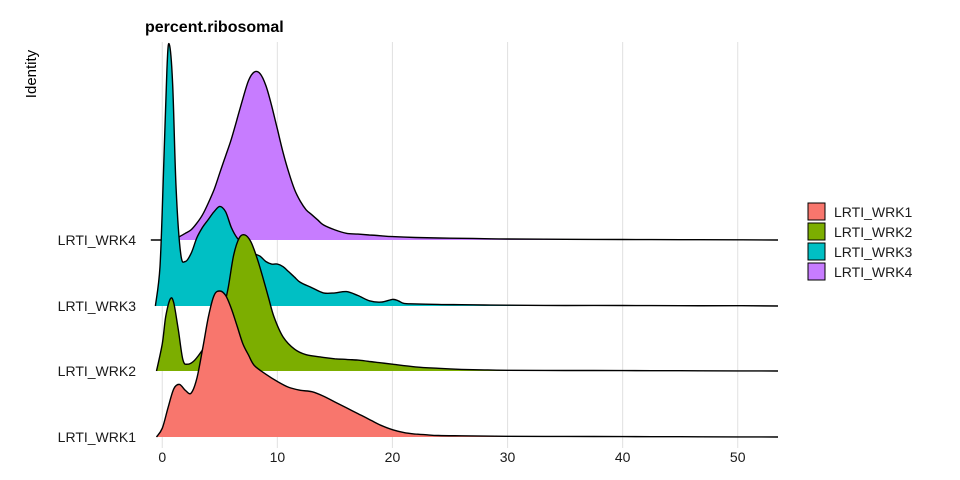 The height and width of the screenshot is (480, 960). I want to click on category-label-2: LRTI_WRK3, so click(97, 306).